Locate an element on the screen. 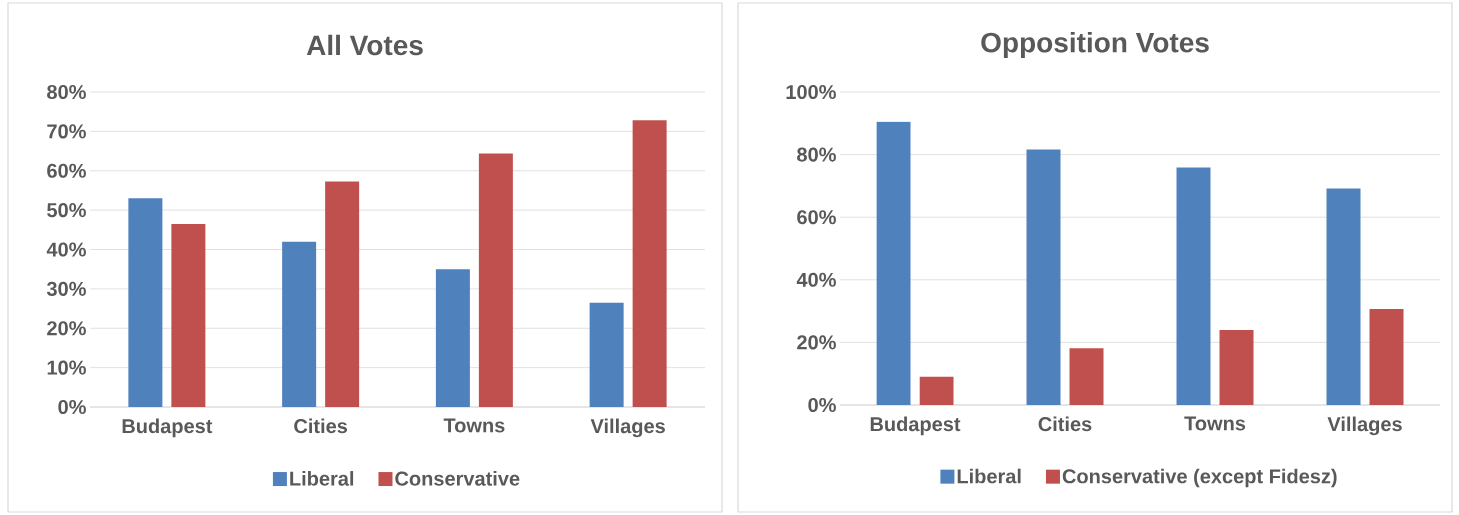  y-tick-label: 30% is located at coordinates (66, 288).